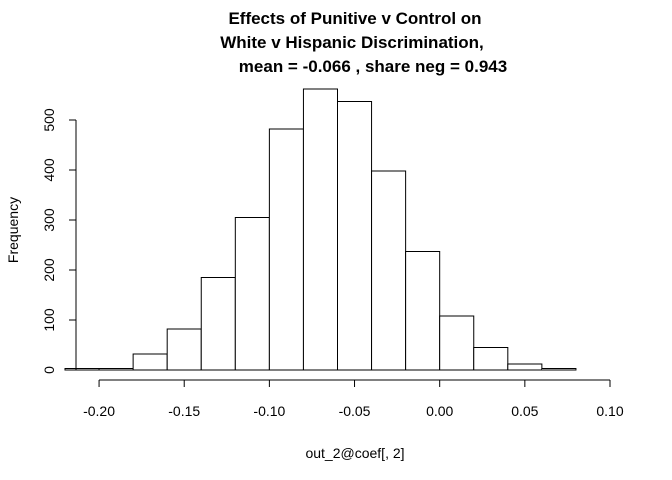 The width and height of the screenshot is (672, 480). Describe the element at coordinates (524, 411) in the screenshot. I see `x-tick-label: 0.05` at that location.